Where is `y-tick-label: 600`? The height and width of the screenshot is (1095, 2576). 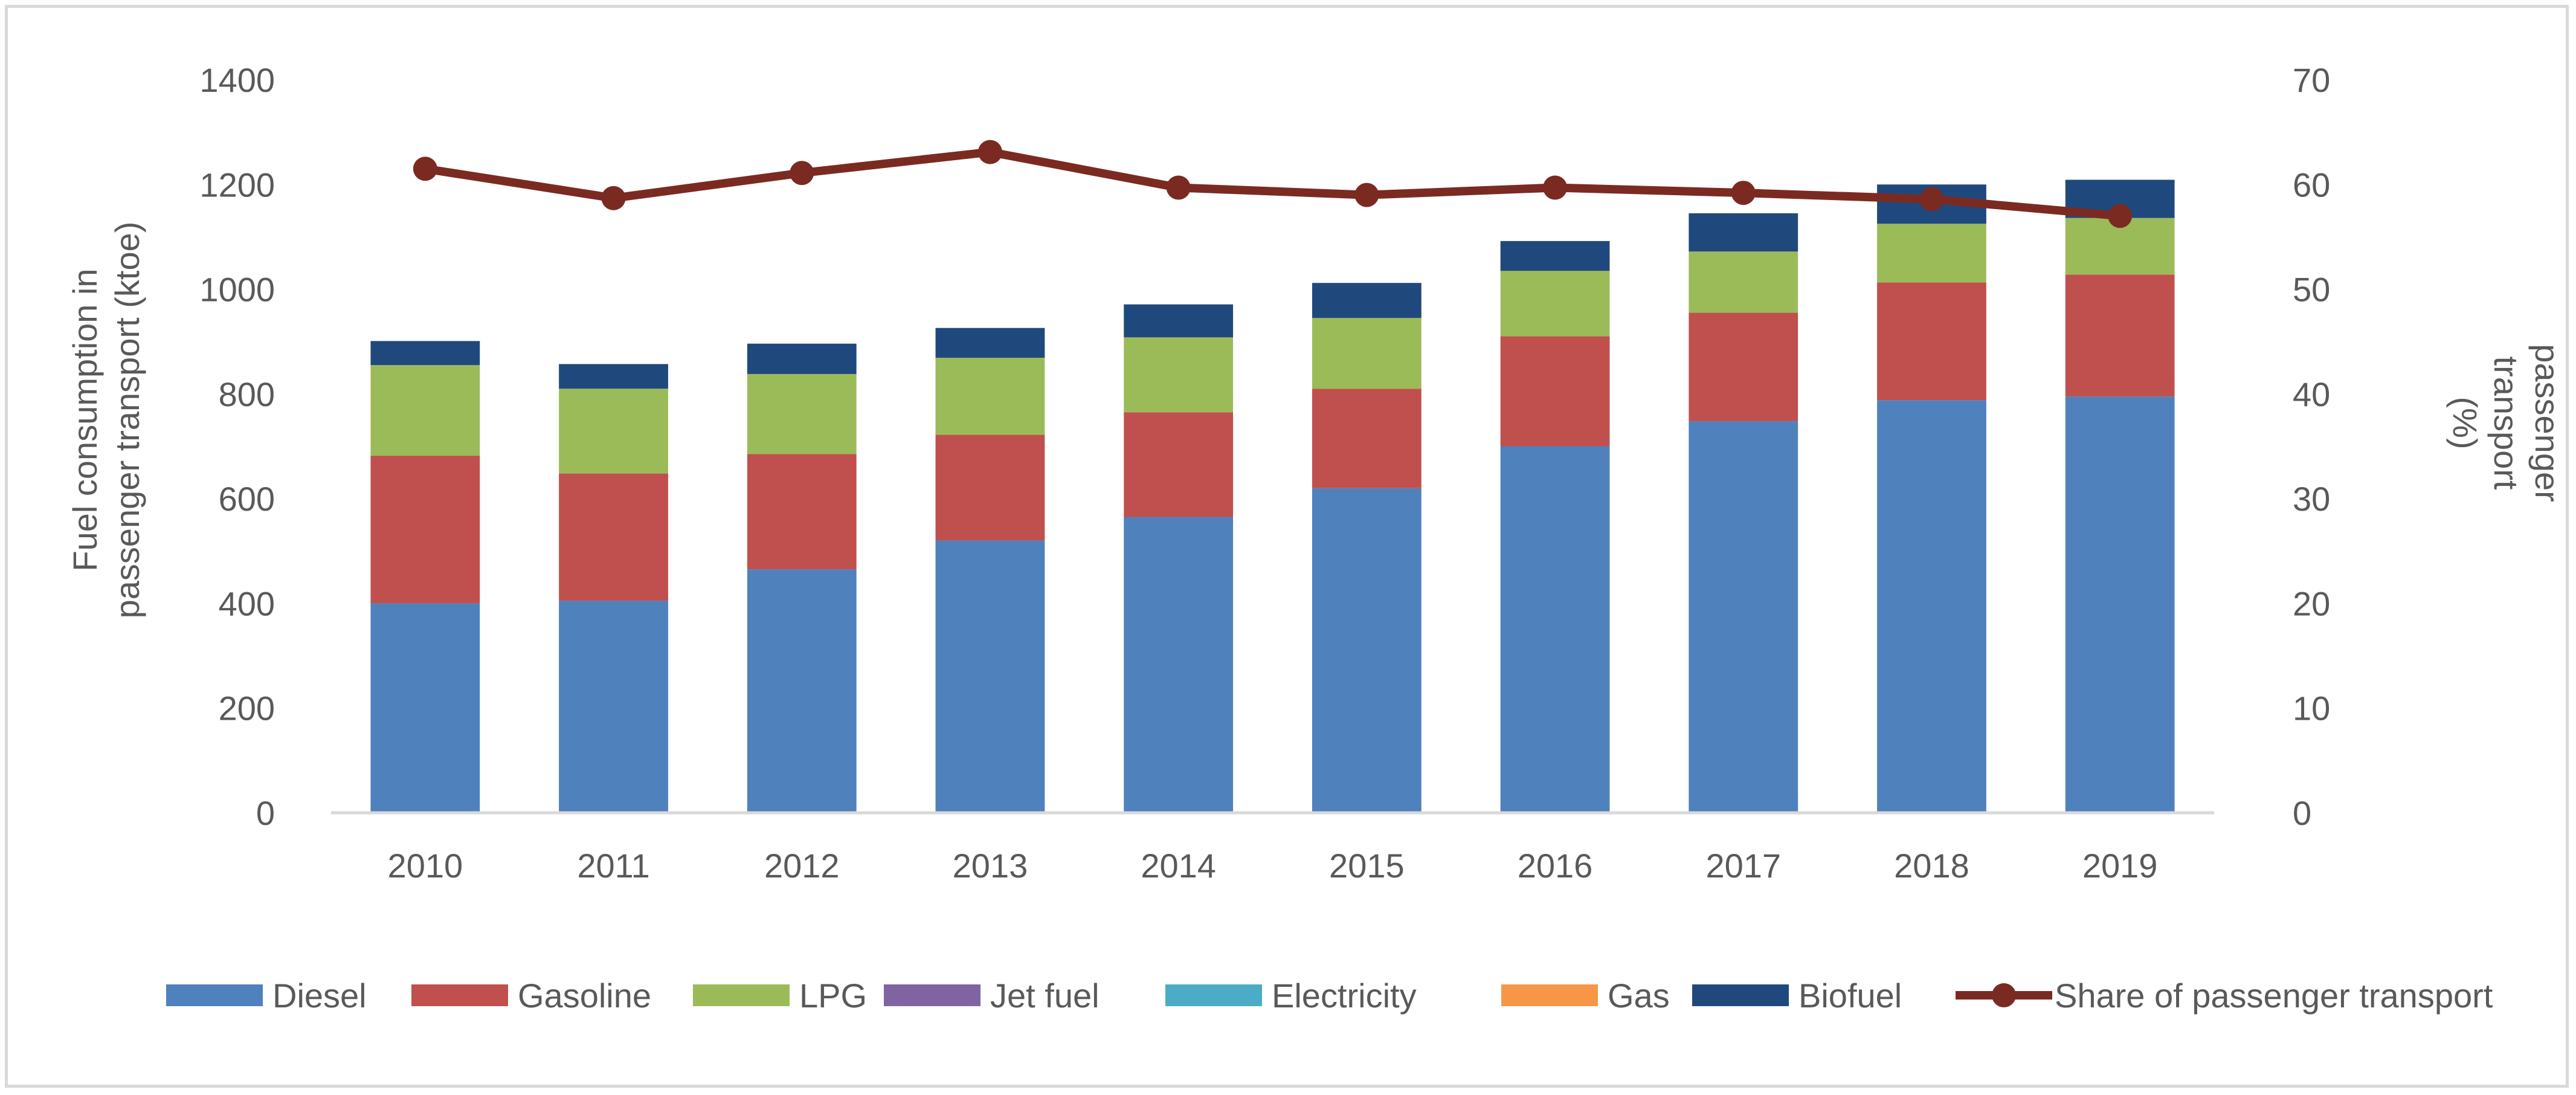 y-tick-label: 600 is located at coordinates (247, 499).